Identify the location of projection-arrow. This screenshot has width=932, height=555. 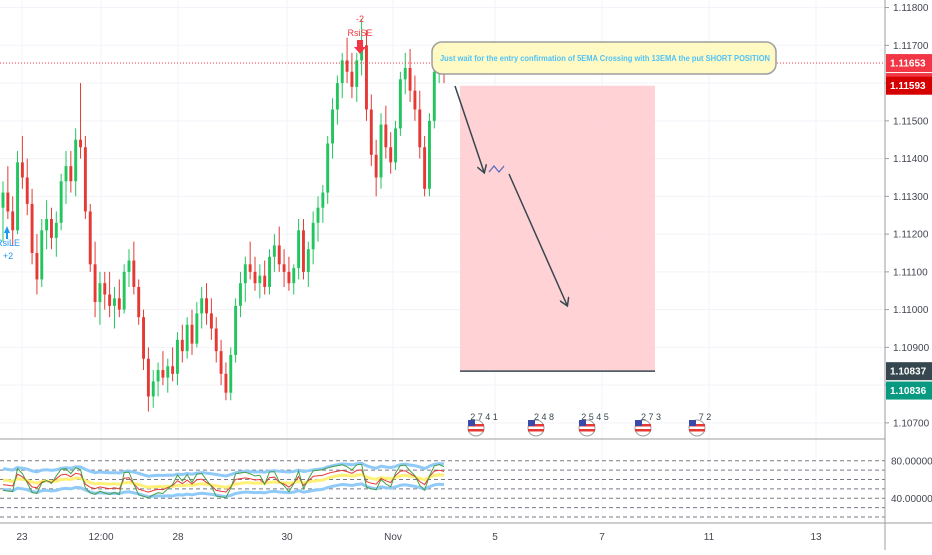
(537, 239).